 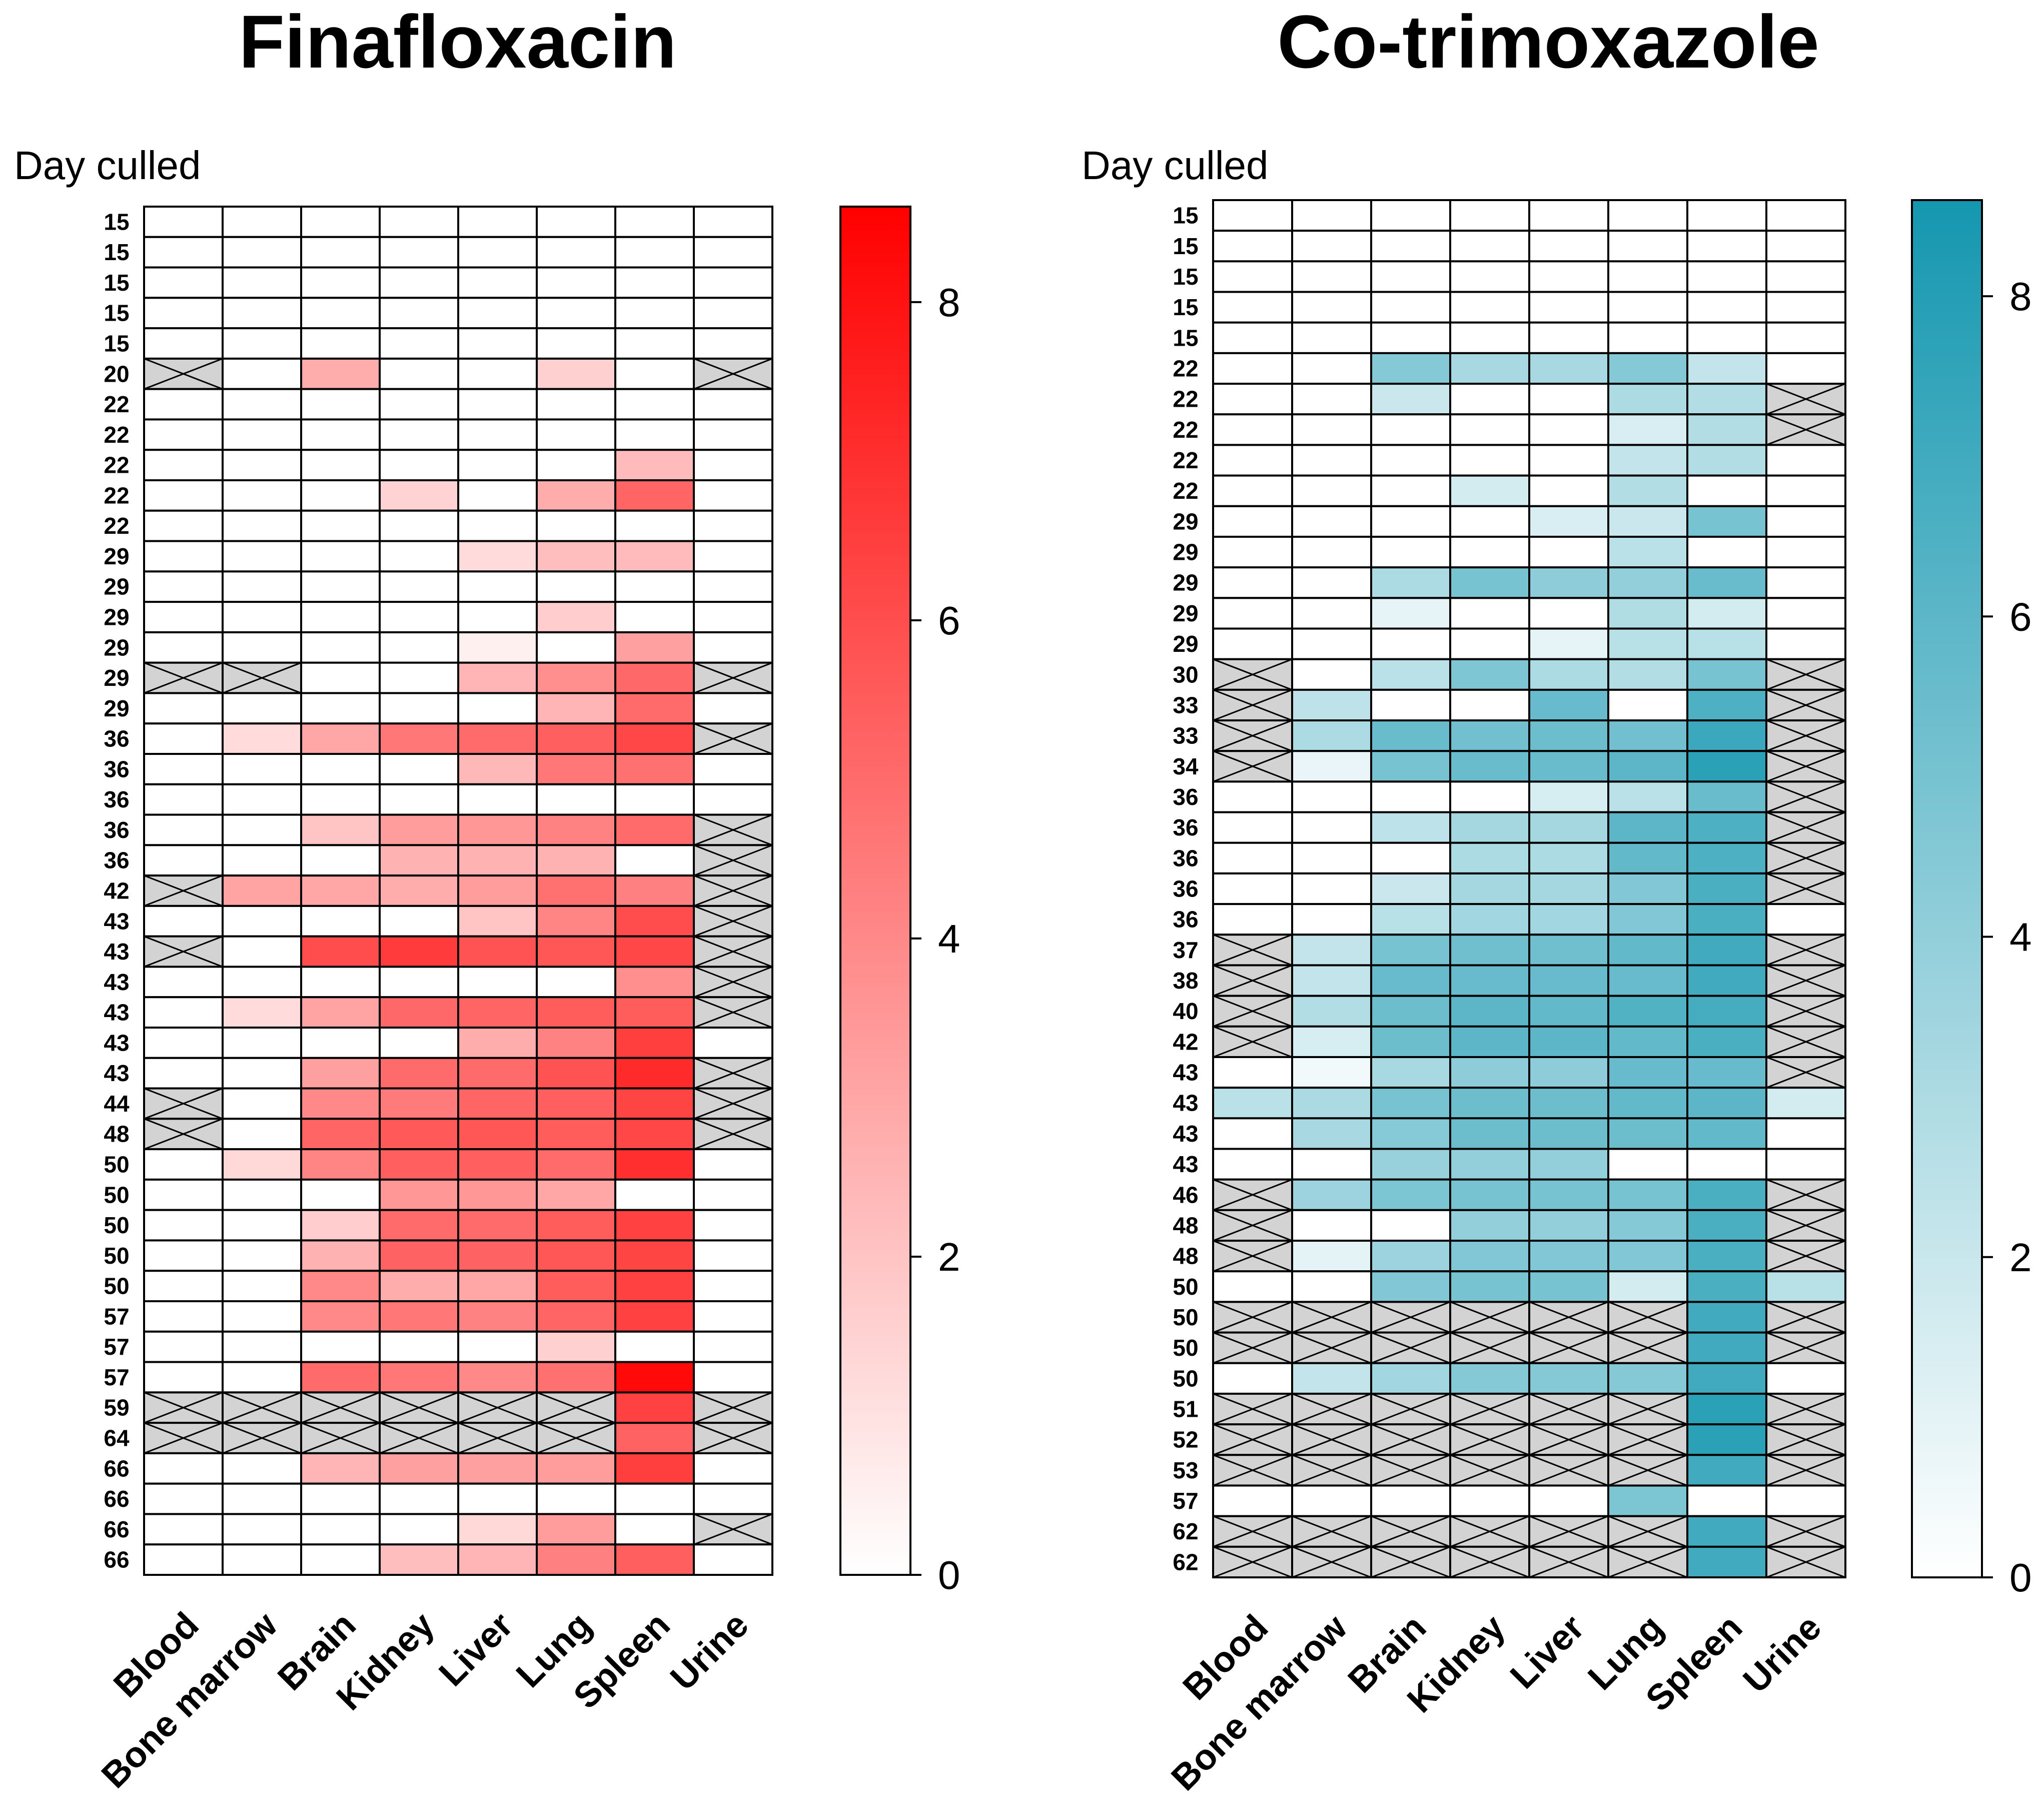 What do you see at coordinates (1185, 1011) in the screenshot?
I see `row-label: 40` at bounding box center [1185, 1011].